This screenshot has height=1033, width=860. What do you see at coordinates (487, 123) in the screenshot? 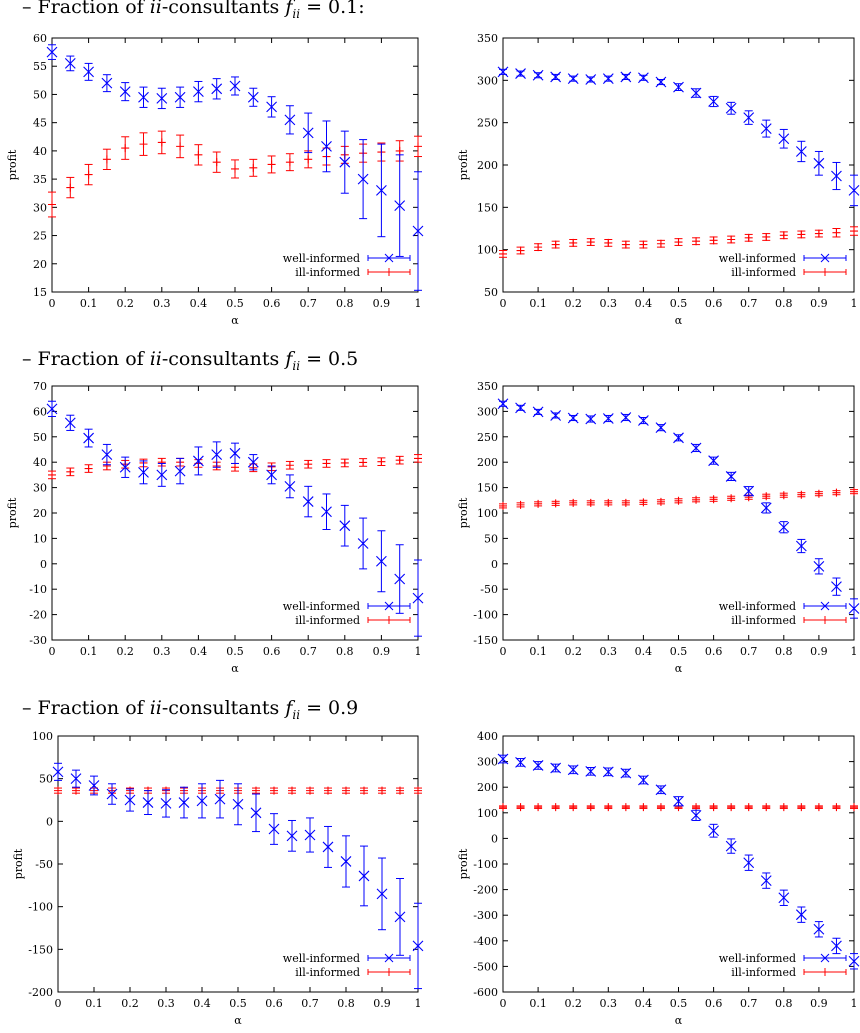
I see `y-tick-label: 250` at bounding box center [487, 123].